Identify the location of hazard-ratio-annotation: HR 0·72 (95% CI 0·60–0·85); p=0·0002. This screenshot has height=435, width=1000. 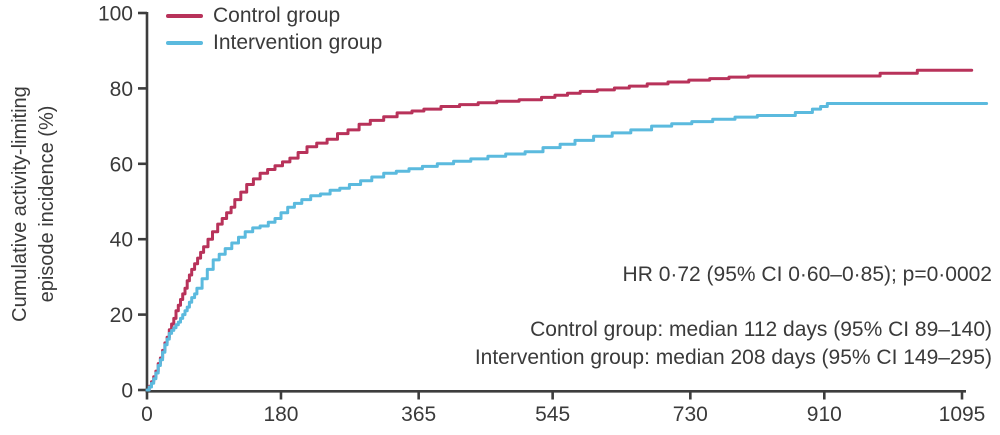
(807, 274).